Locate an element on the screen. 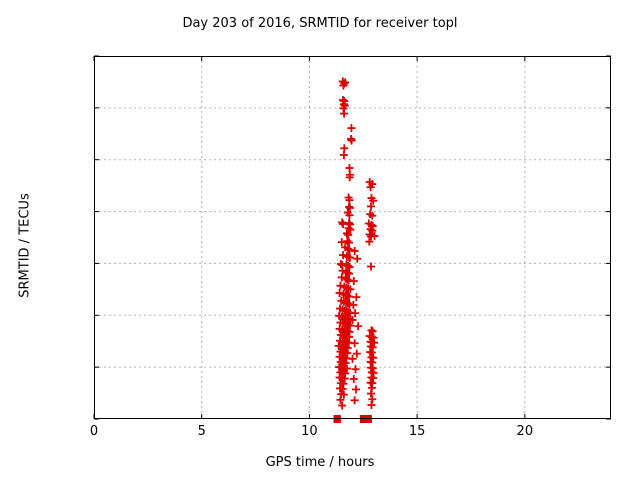 The image size is (640, 480). x-tick-label: 20 is located at coordinates (525, 431).